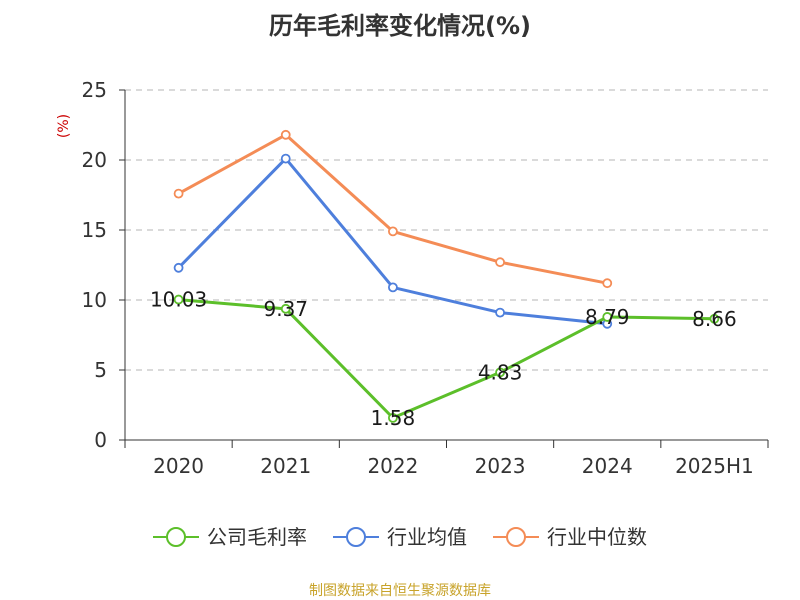 The width and height of the screenshot is (800, 600). I want to click on y-tick-label: 15, so click(94, 230).